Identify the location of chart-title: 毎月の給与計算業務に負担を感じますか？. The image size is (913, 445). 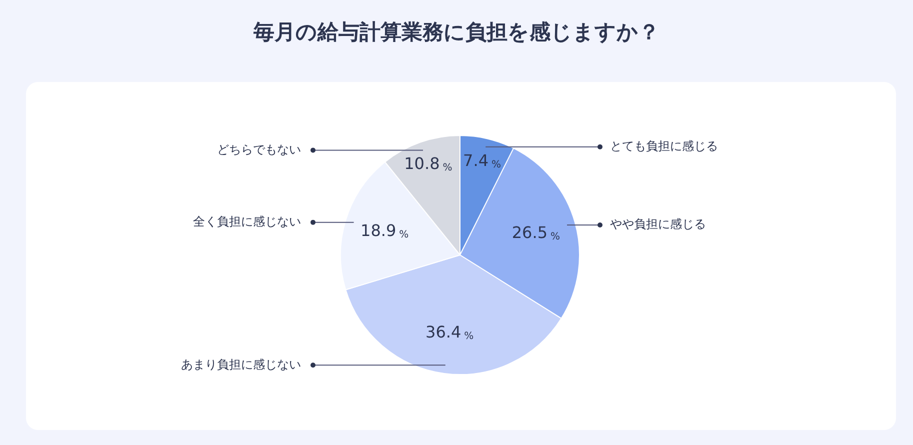
(456, 32).